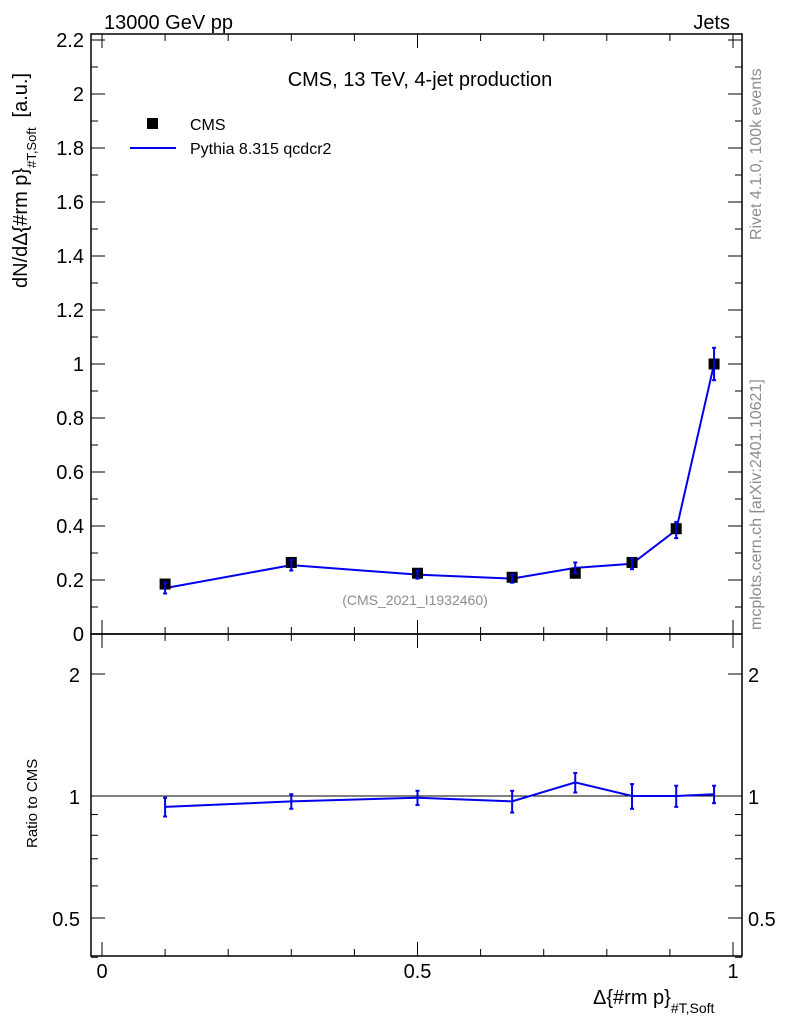 This screenshot has width=786, height=1024. What do you see at coordinates (32, 803) in the screenshot?
I see `y-axis-label-ratio: Ratio to CMS` at bounding box center [32, 803].